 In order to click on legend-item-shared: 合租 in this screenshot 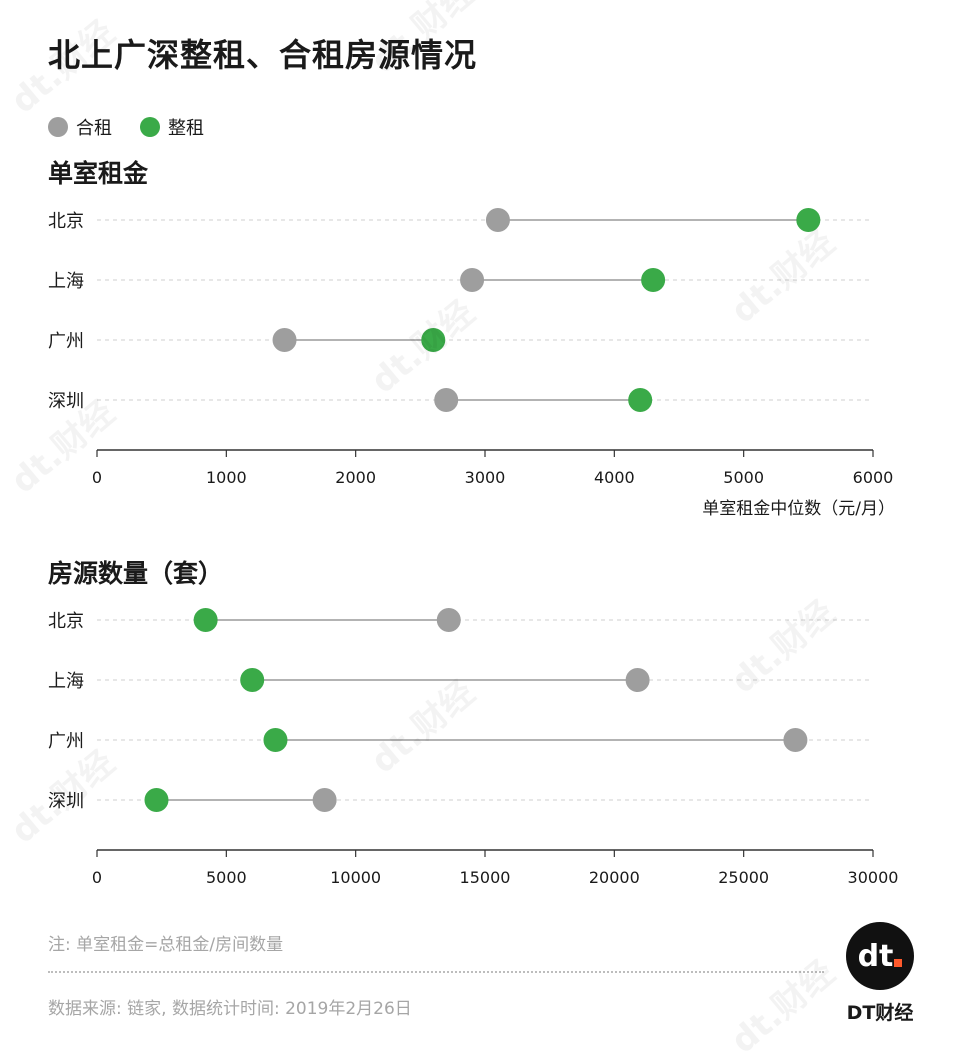, I will do `click(80, 127)`.